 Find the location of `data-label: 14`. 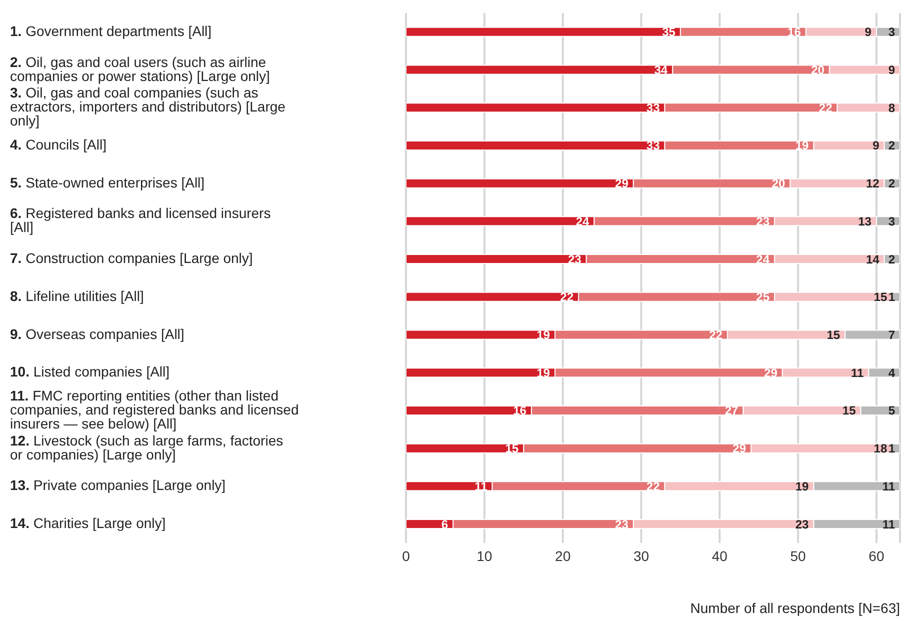

data-label: 14 is located at coordinates (873, 259).